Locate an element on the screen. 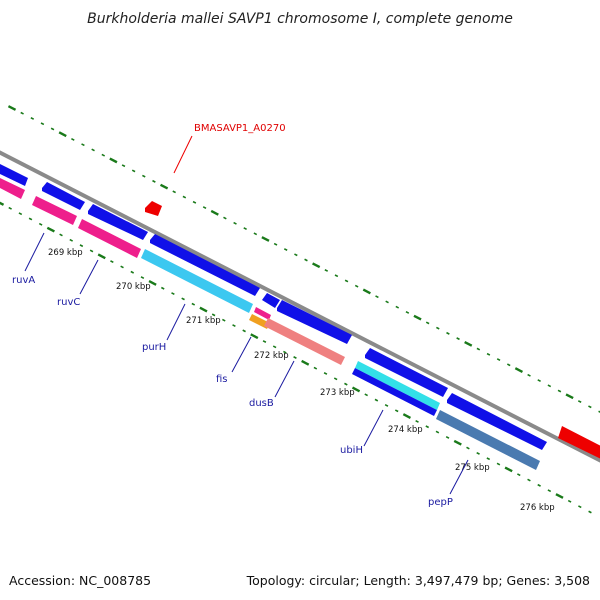 Image resolution: width=600 pixels, height=600 pixels. gene-bar-ruvA is located at coordinates (54, 210).